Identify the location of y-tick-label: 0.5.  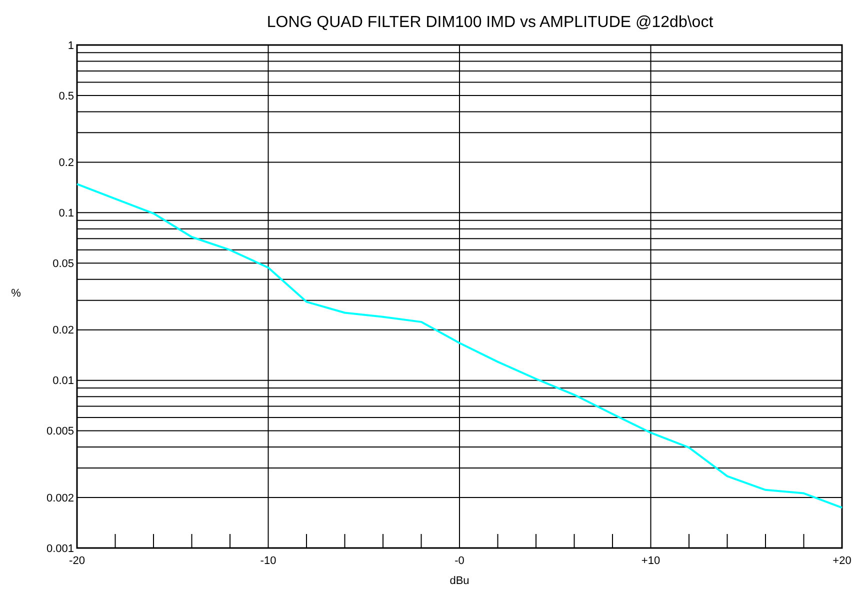
(66, 96).